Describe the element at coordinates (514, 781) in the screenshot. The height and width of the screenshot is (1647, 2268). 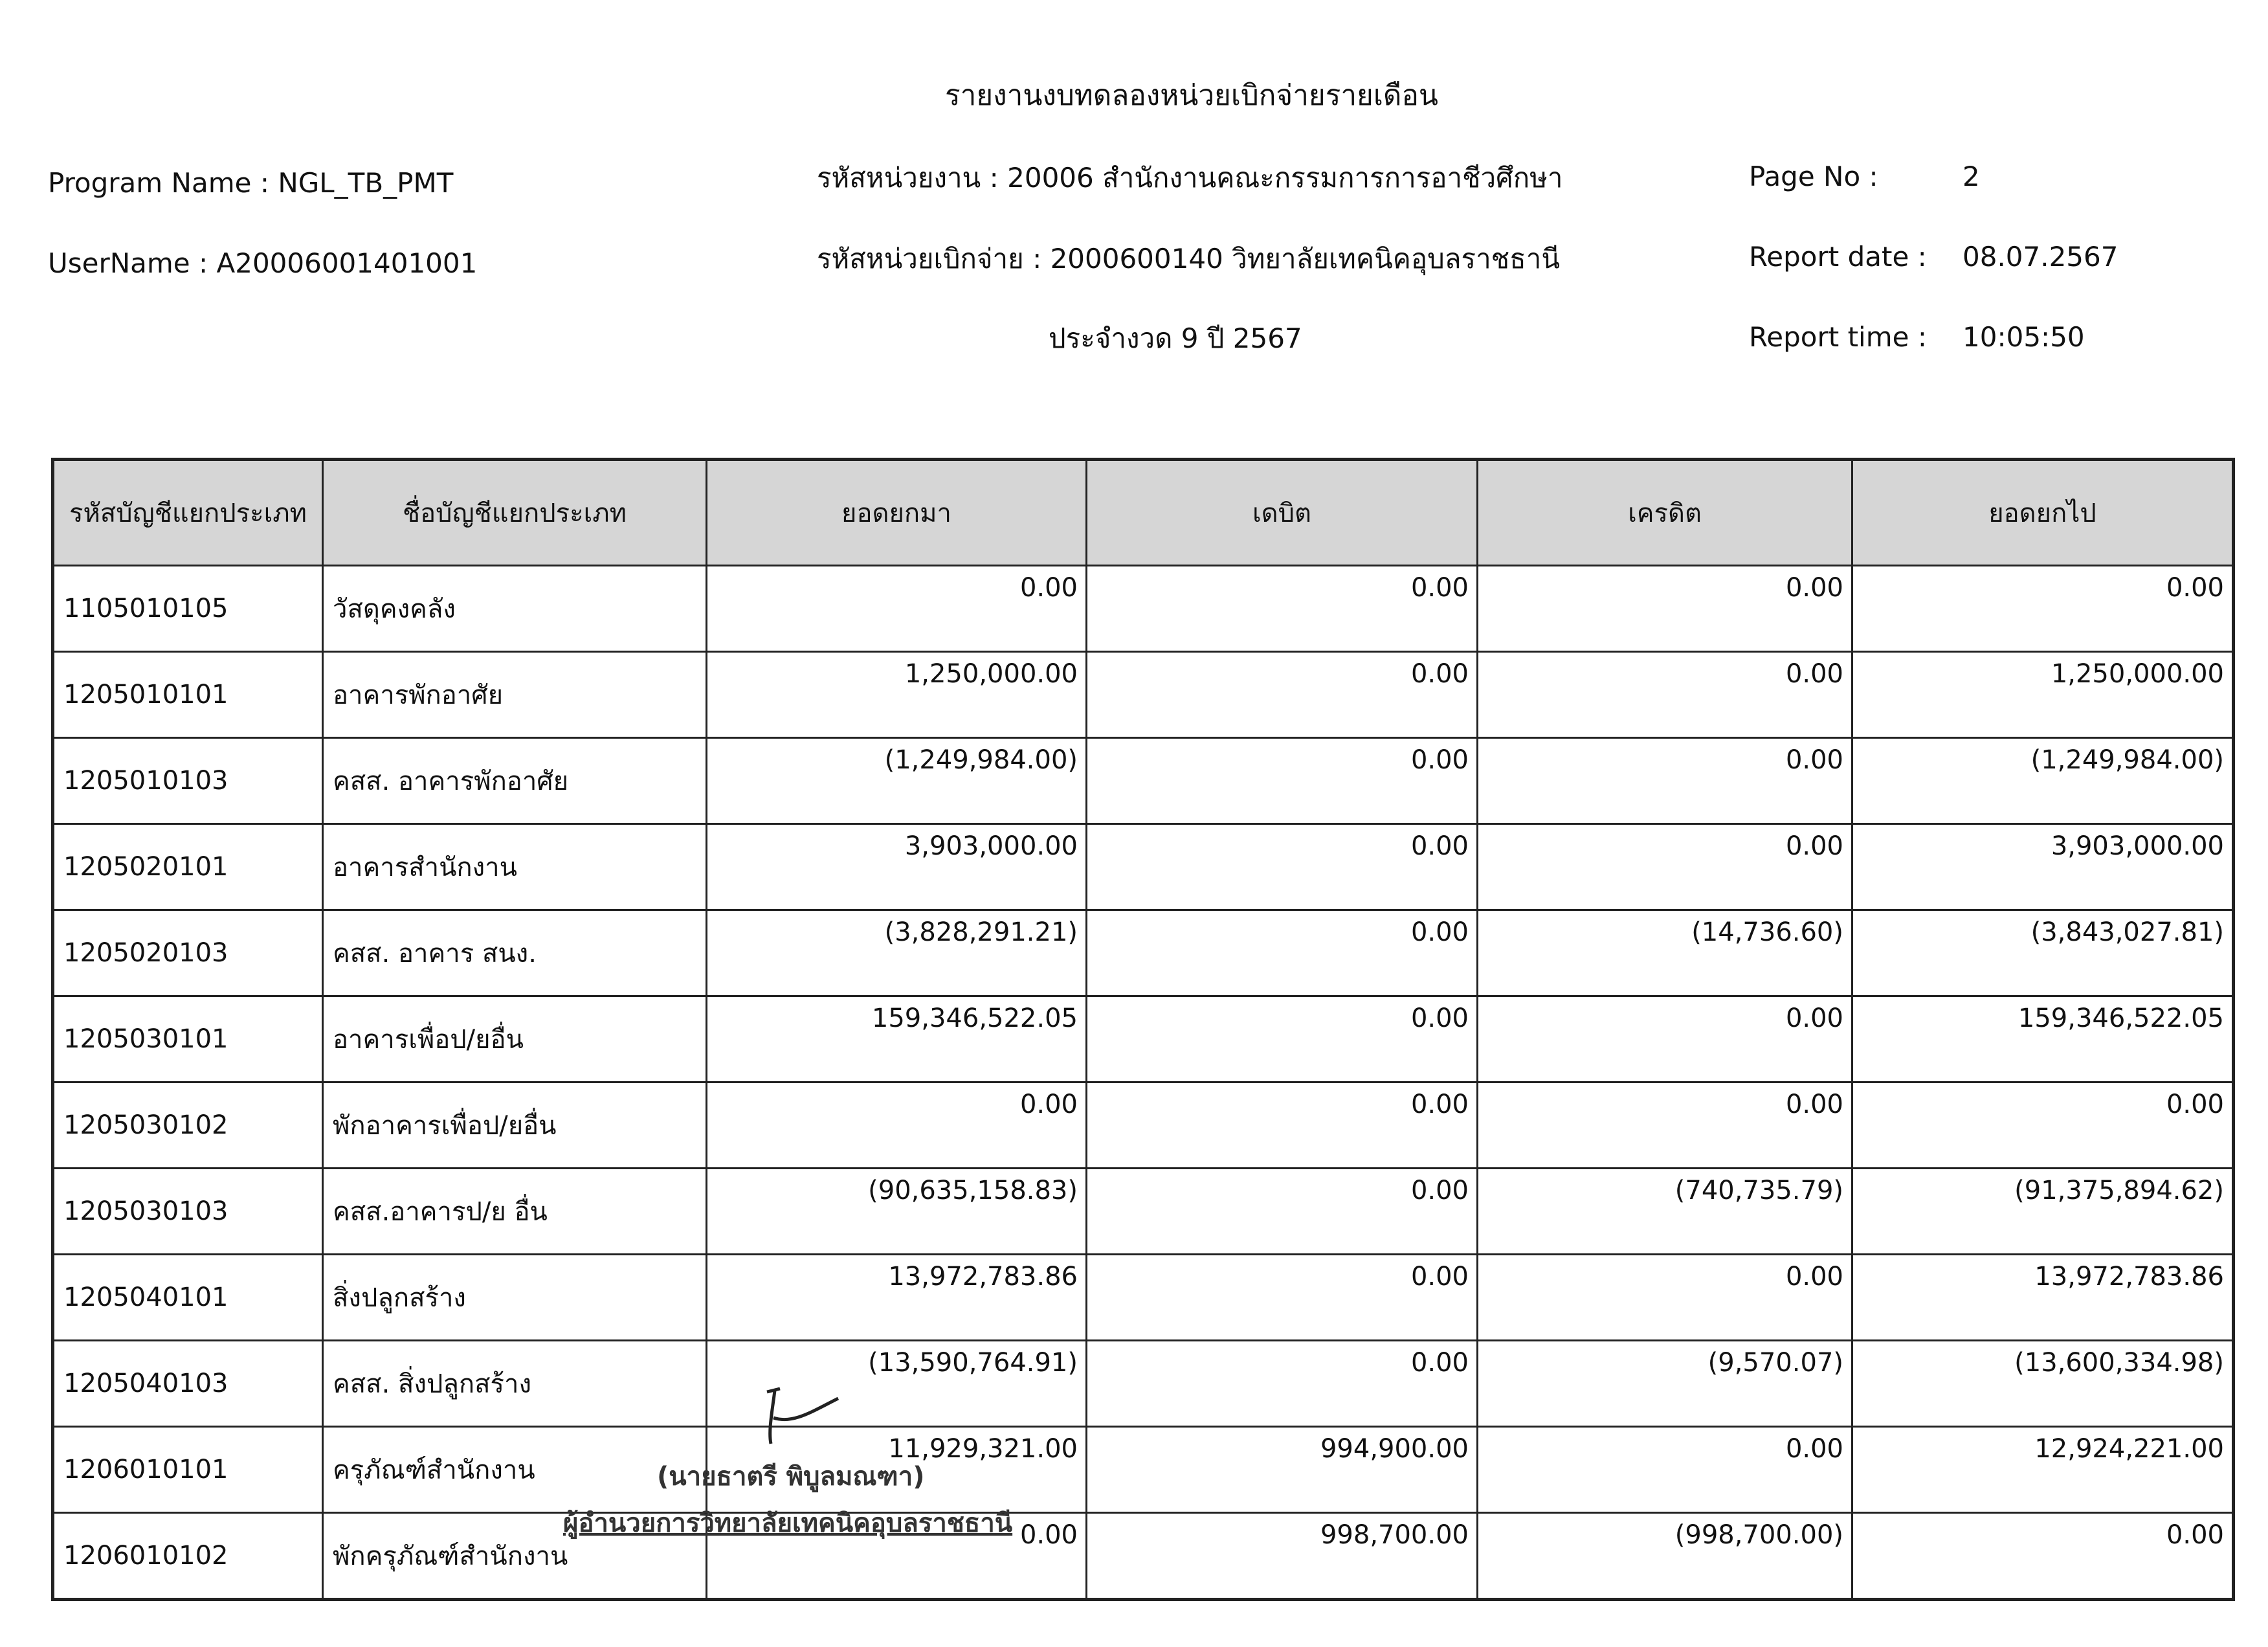
I see `account-name: คสส. อาคารพักอาศัย` at that location.